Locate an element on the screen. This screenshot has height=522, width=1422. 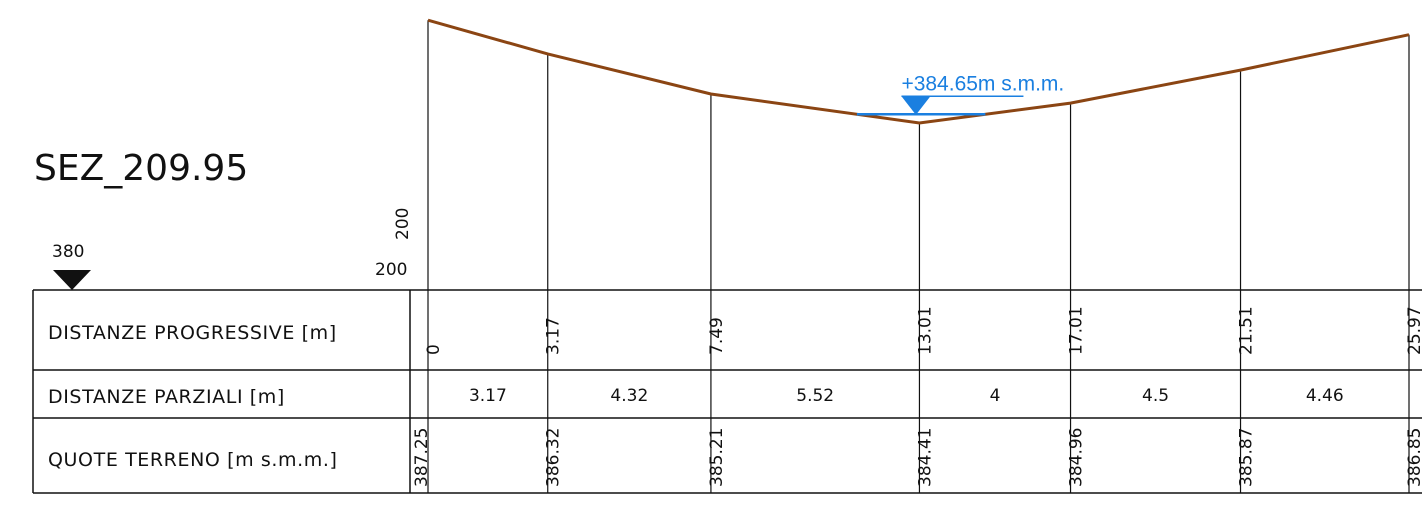
water-level-triangle-icon is located at coordinates (915, 105).